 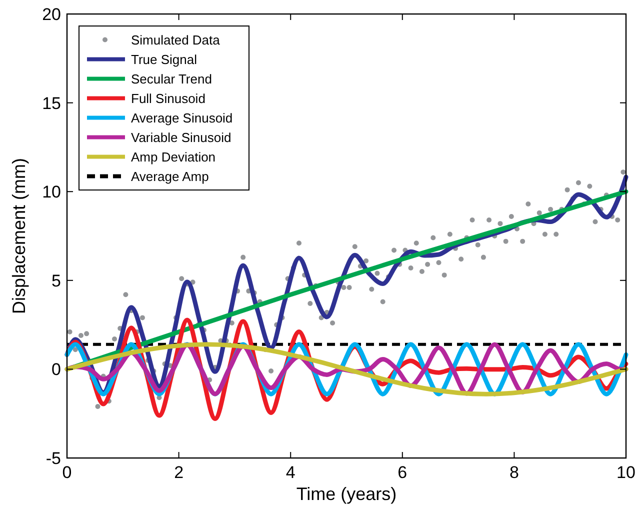 What do you see at coordinates (168, 98) in the screenshot?
I see `legend-label: Full Sinusoid` at bounding box center [168, 98].